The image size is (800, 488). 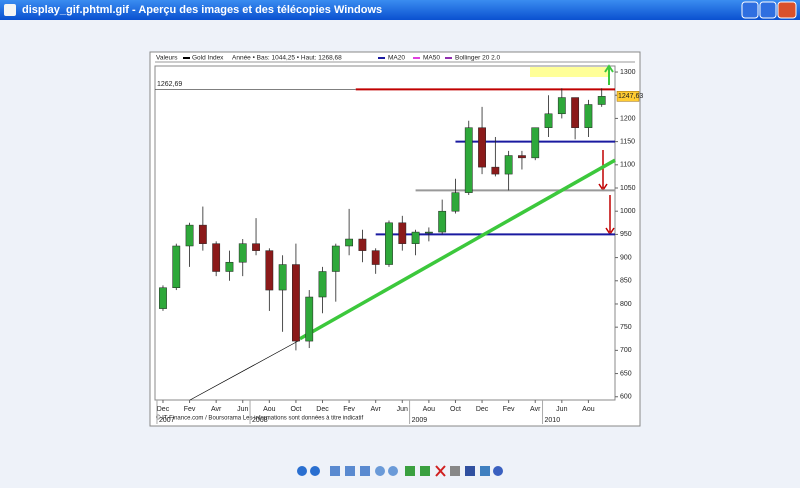 What do you see at coordinates (627, 141) in the screenshot?
I see `y-tick-label: 1150` at bounding box center [627, 141].